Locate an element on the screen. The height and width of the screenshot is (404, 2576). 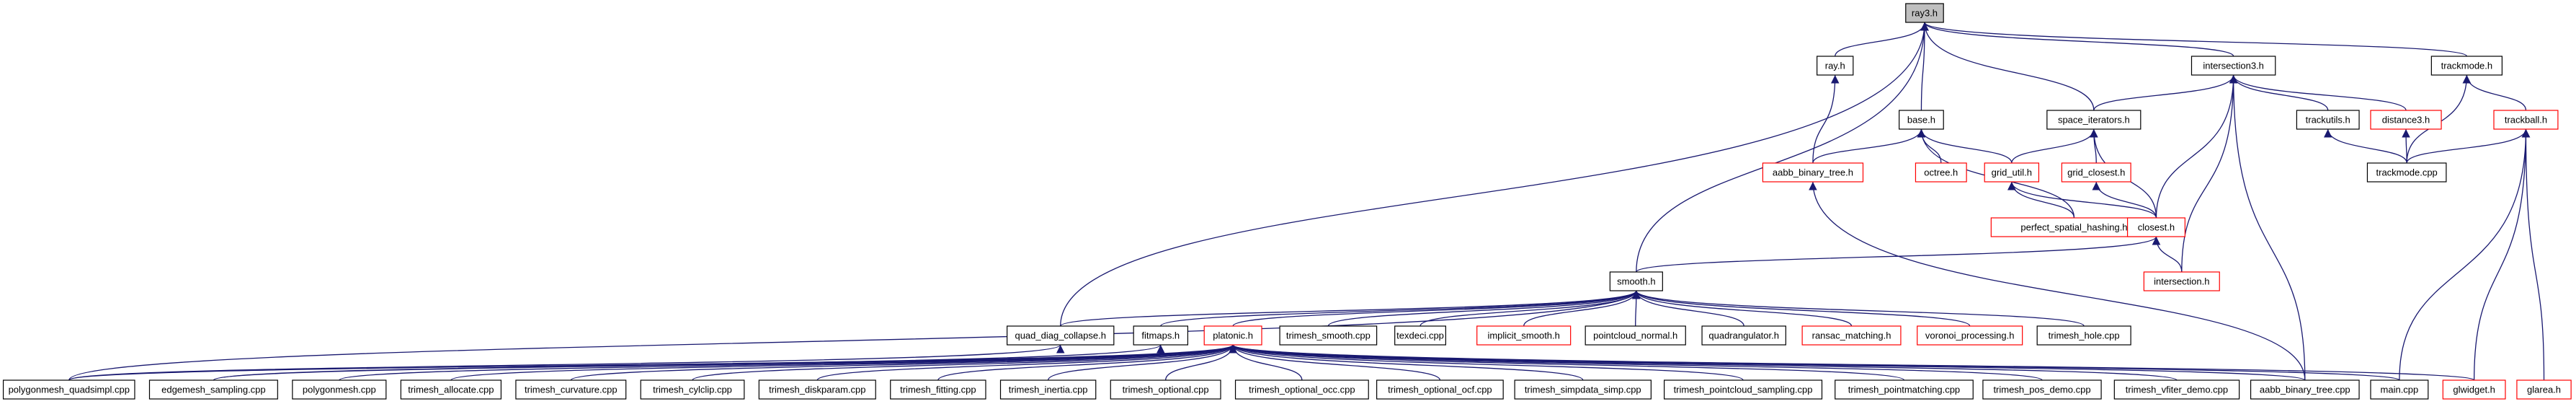
file-node: fitmaps.h is located at coordinates (1161, 335).